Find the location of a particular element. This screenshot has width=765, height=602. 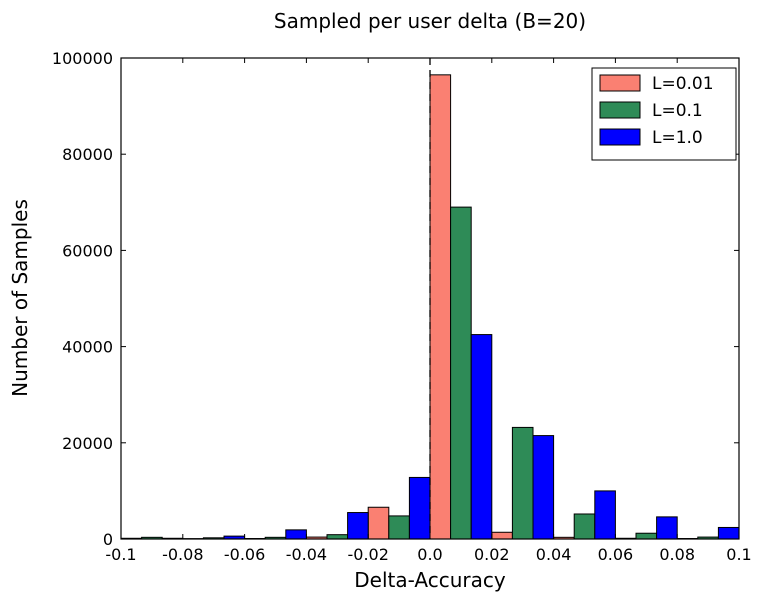

legend-label: L=0.01 is located at coordinates (683, 84).